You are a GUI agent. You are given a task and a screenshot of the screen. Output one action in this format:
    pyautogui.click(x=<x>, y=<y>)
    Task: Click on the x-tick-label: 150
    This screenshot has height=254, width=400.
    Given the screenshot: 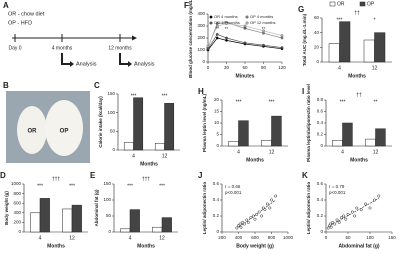 What is the action you would take?
    pyautogui.click(x=392, y=237)
    